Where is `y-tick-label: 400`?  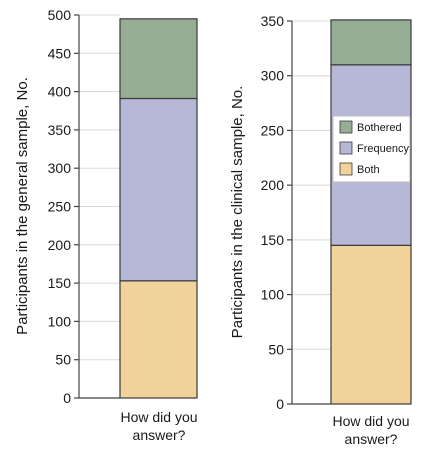 y-tick-label: 400 is located at coordinates (60, 92).